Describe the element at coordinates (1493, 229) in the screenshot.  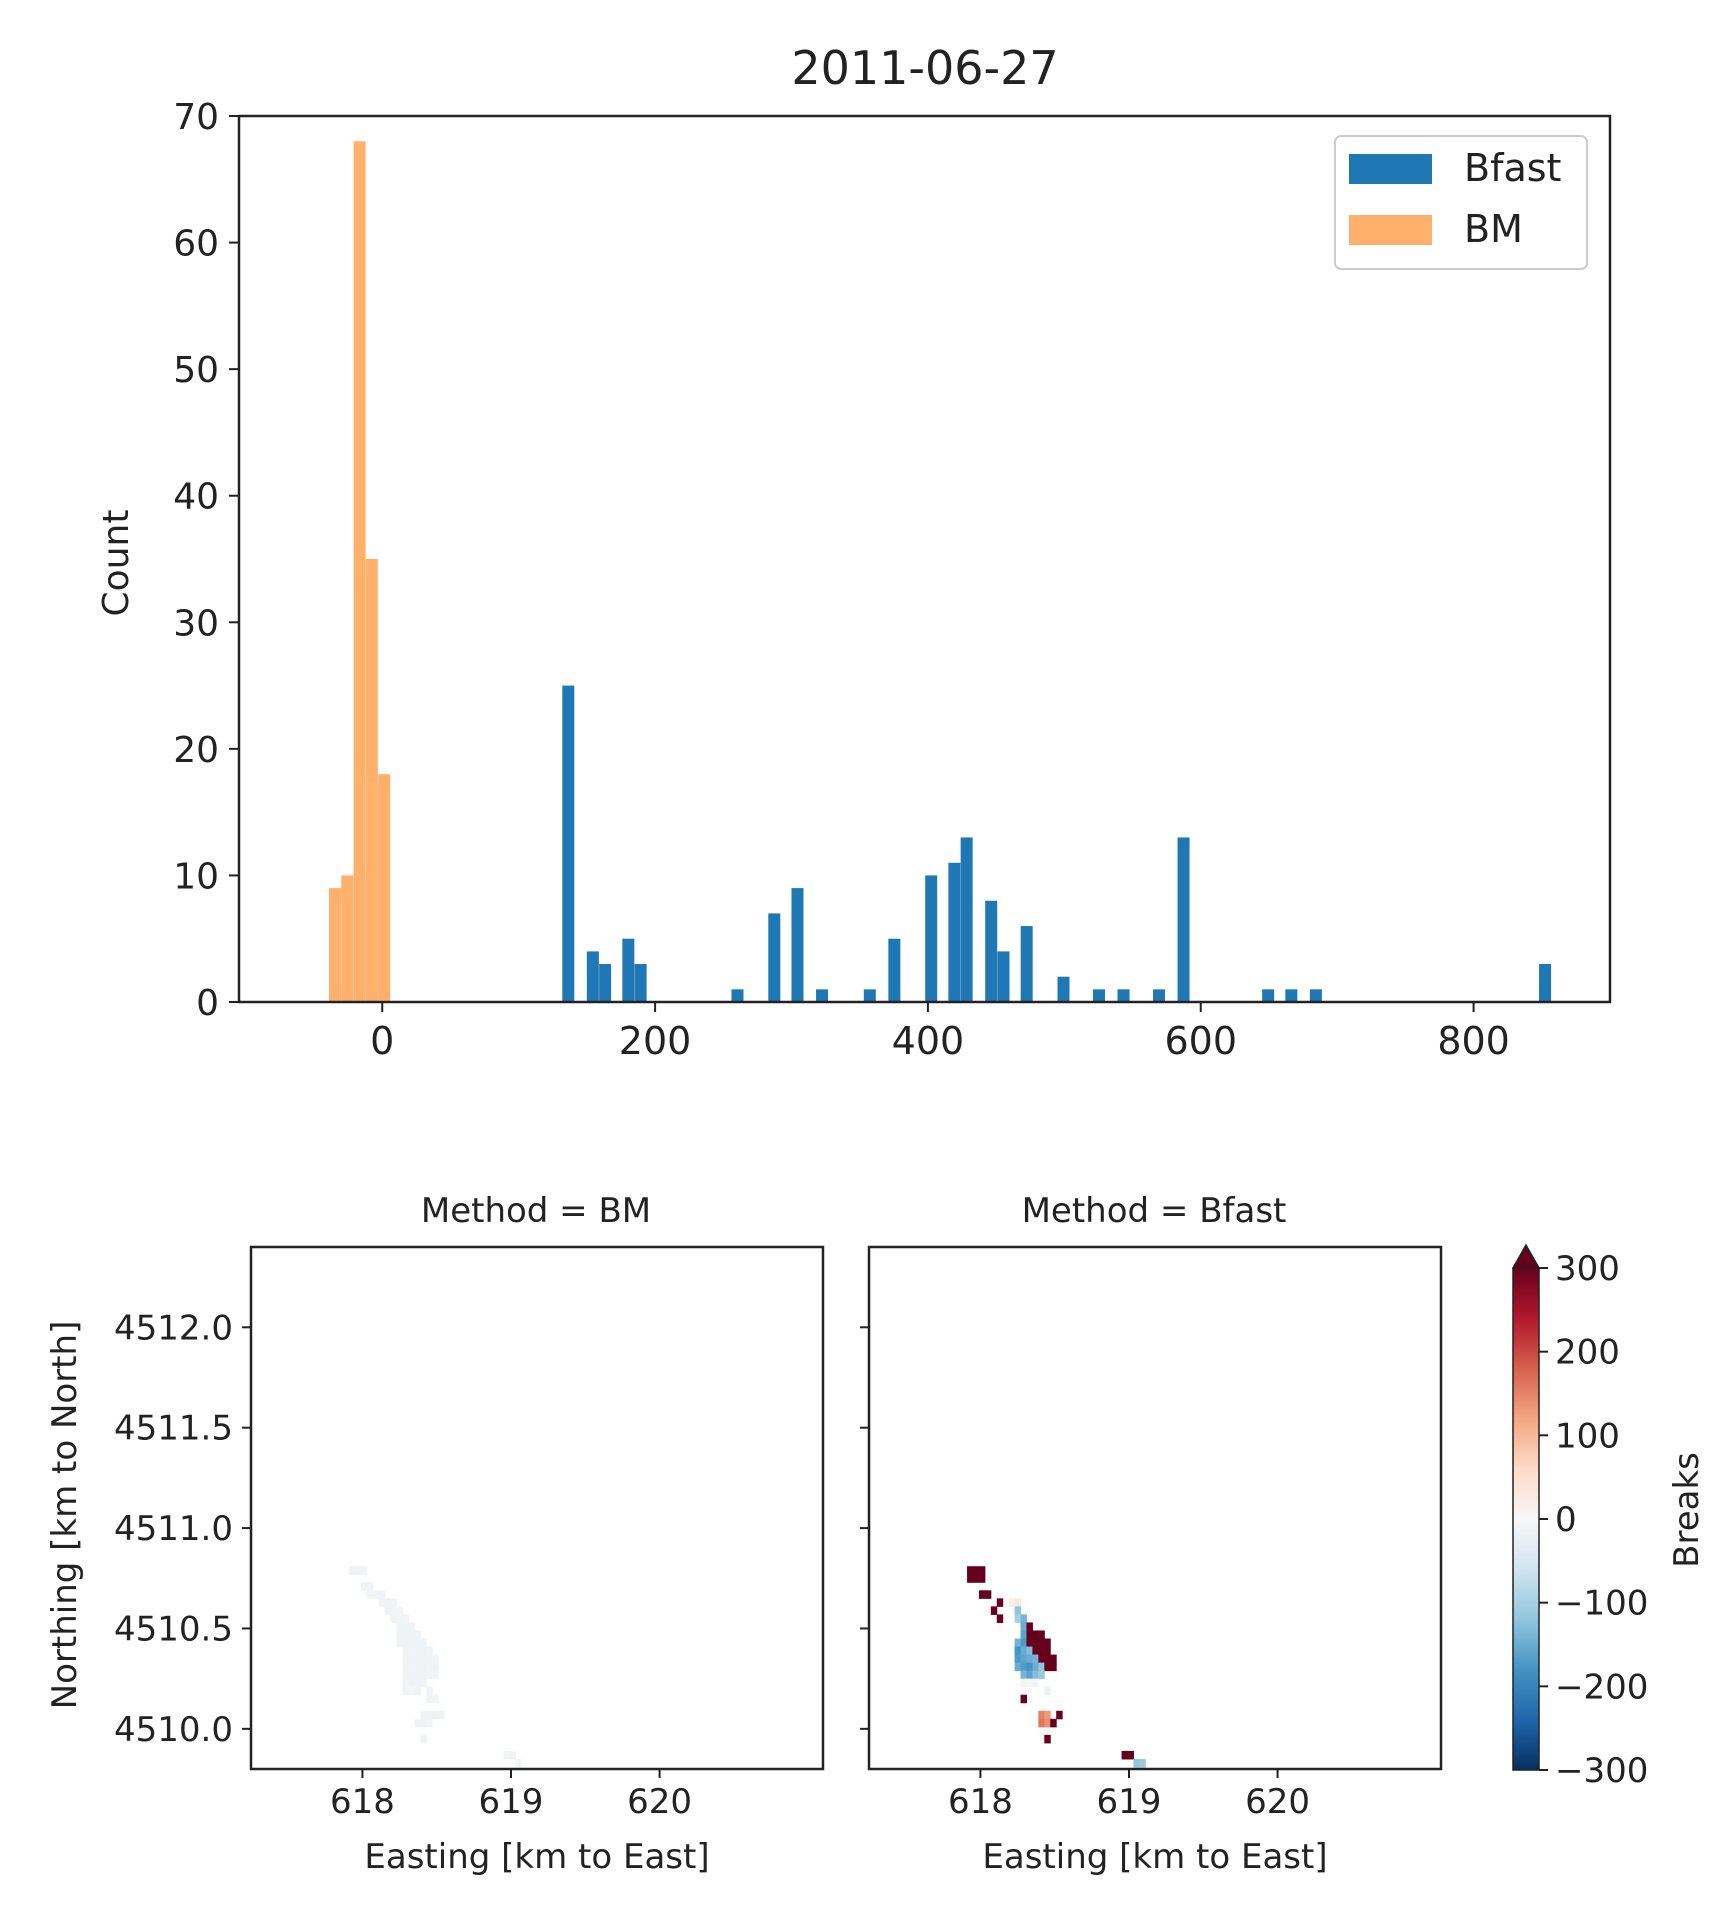
I see `legend-label-bm: BM` at that location.